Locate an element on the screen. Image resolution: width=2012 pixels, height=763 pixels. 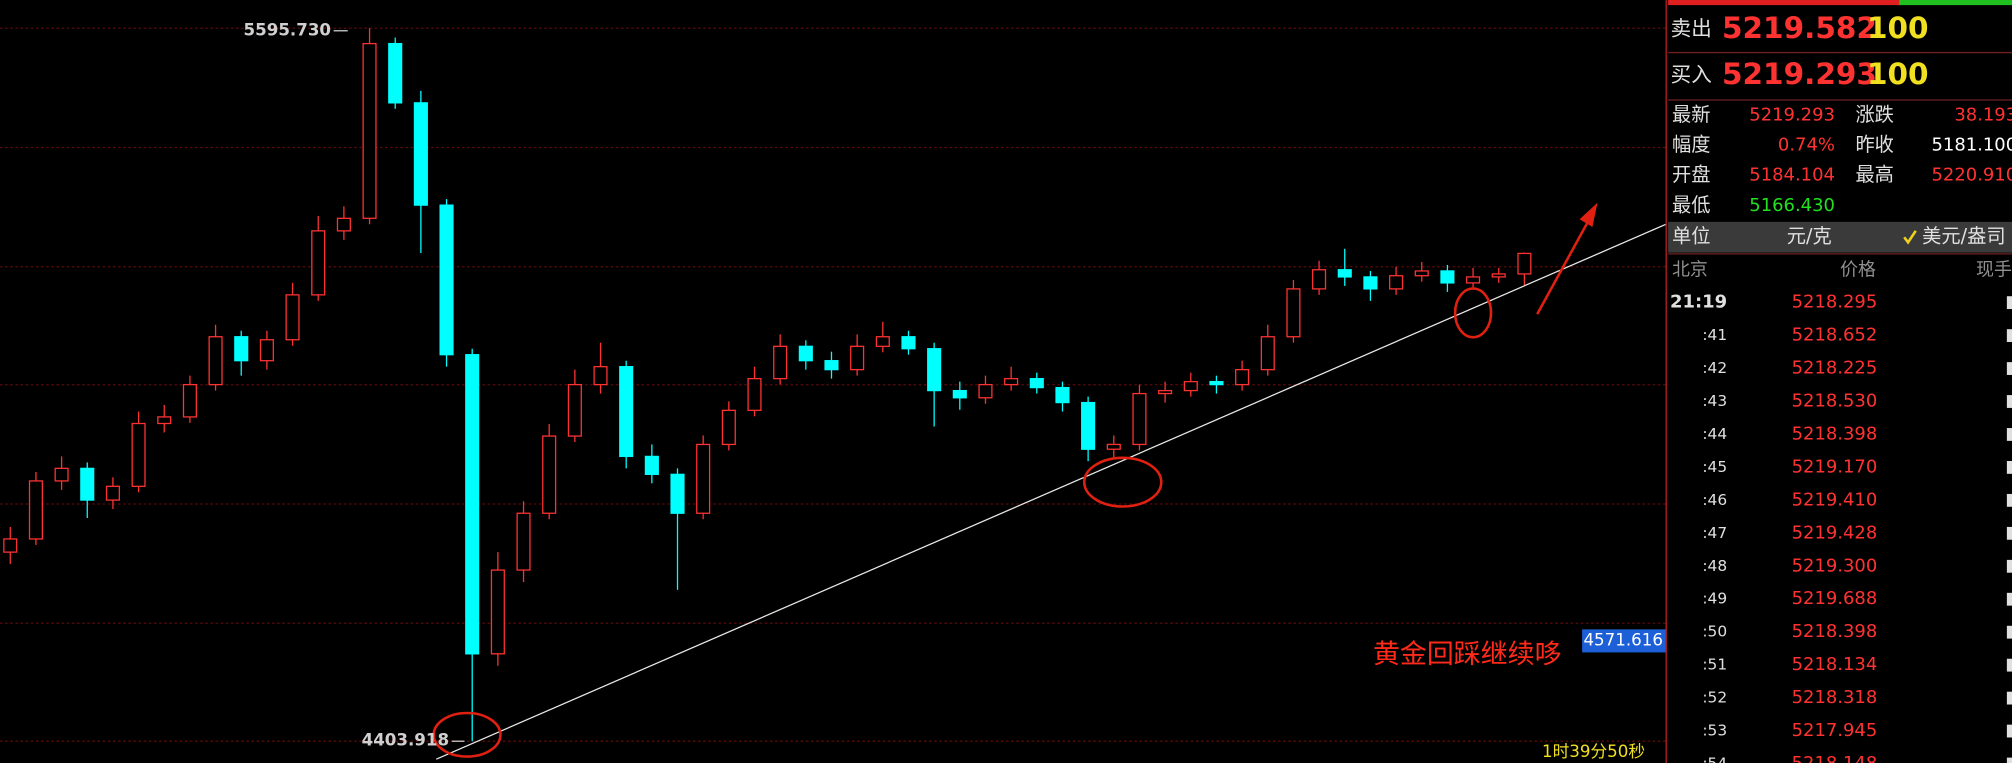
stat-value: 5181.100 is located at coordinates (1972, 145).